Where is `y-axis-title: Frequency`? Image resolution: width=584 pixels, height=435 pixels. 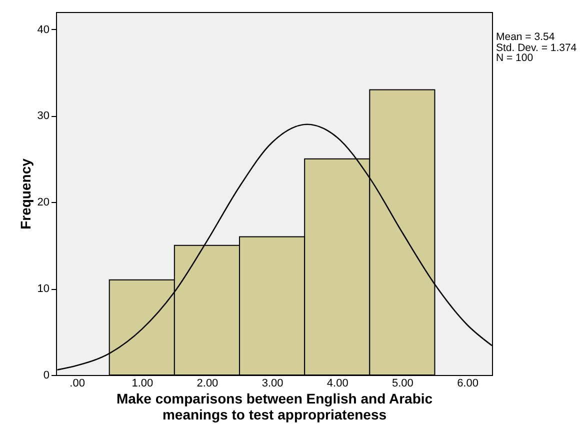 y-axis-title: Frequency is located at coordinates (25, 194).